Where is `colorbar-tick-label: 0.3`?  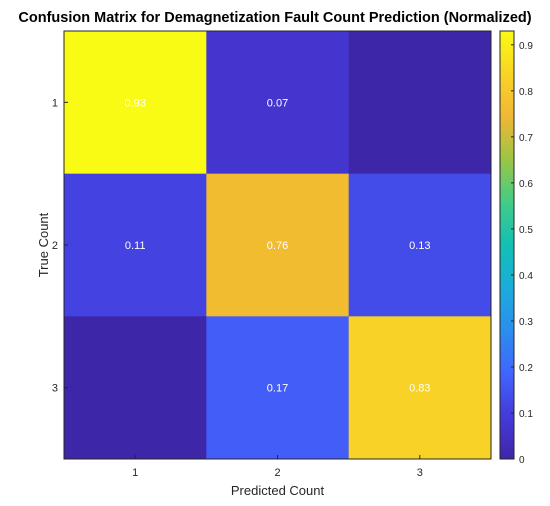 colorbar-tick-label: 0.3 is located at coordinates (526, 322).